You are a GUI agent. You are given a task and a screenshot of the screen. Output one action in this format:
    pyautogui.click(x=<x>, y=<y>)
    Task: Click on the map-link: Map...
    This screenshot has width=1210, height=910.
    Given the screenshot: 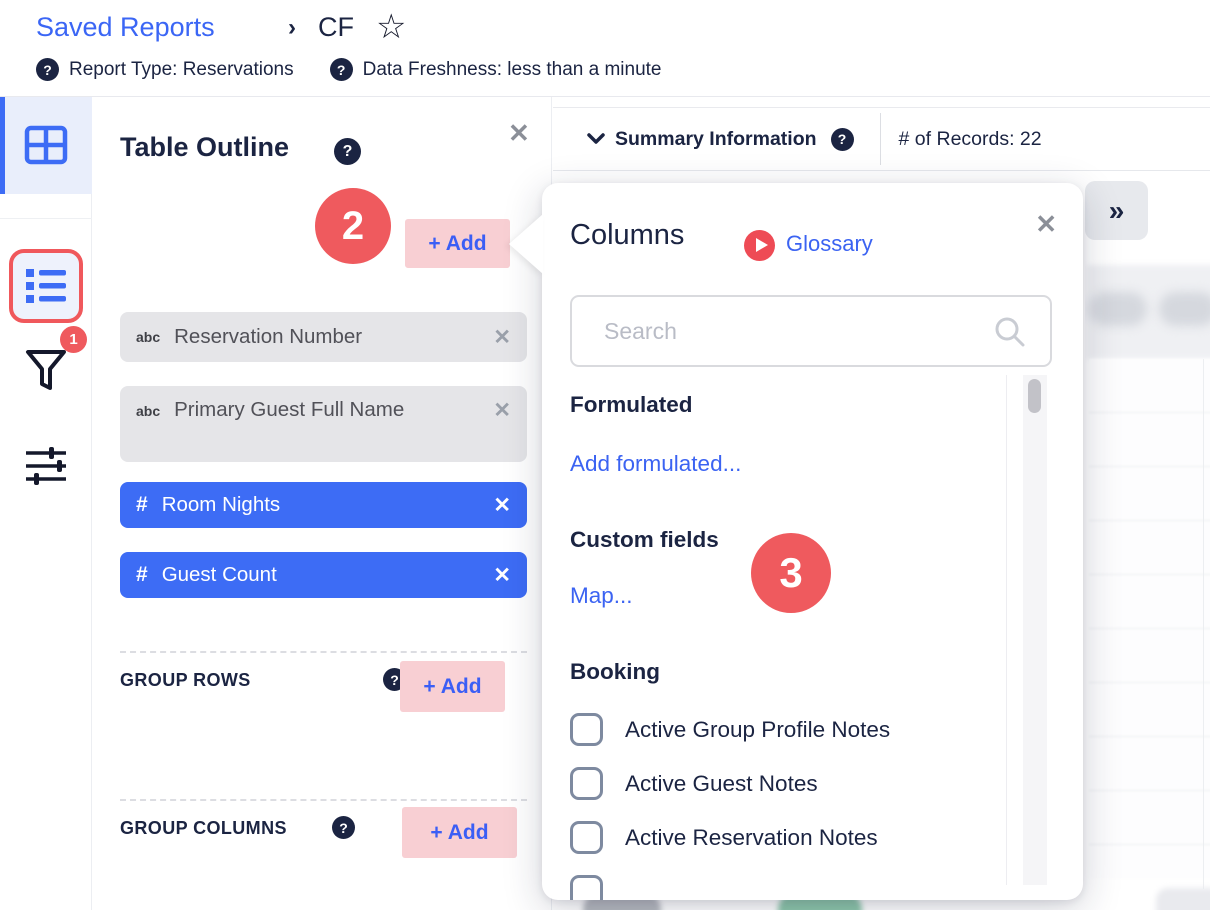 What is the action you would take?
    pyautogui.click(x=601, y=595)
    